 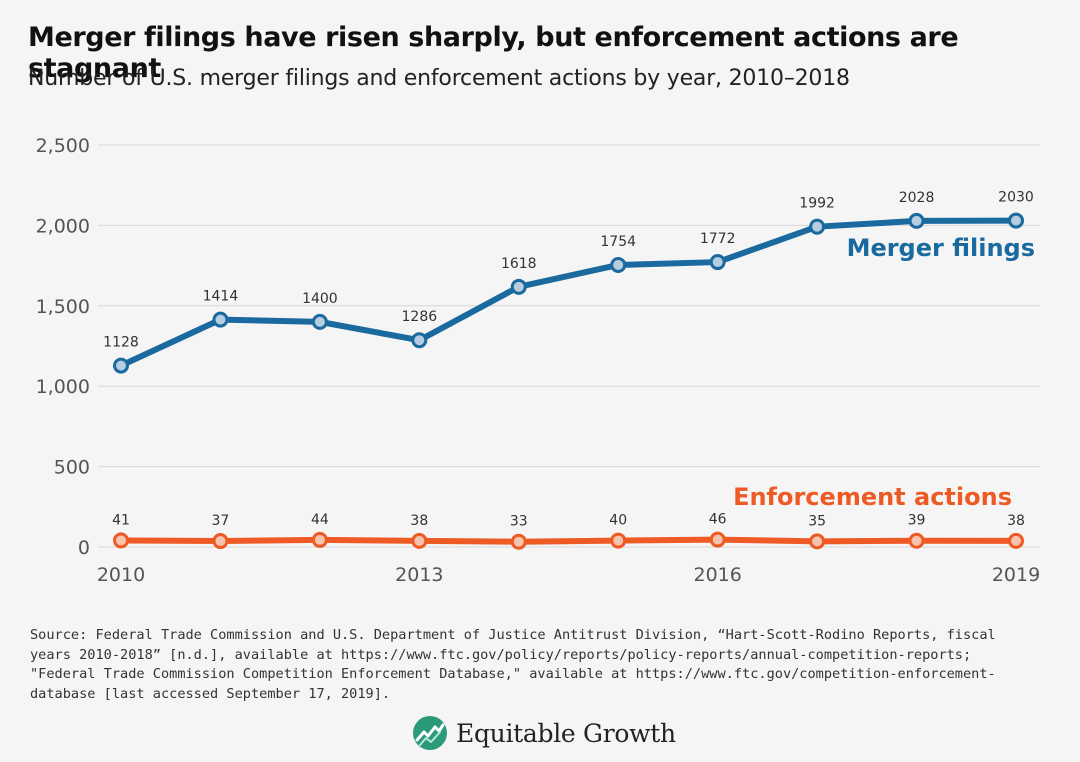 I want to click on data-label: 41, so click(x=121, y=520).